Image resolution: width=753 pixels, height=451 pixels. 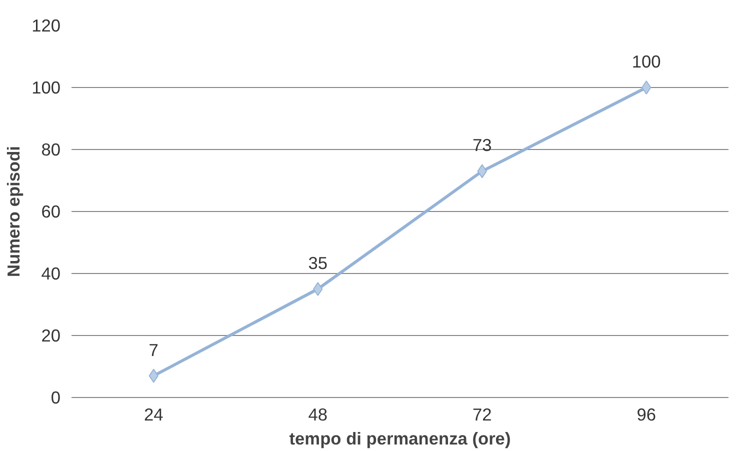 What do you see at coordinates (51, 212) in the screenshot?
I see `y-tick-label: 60` at bounding box center [51, 212].